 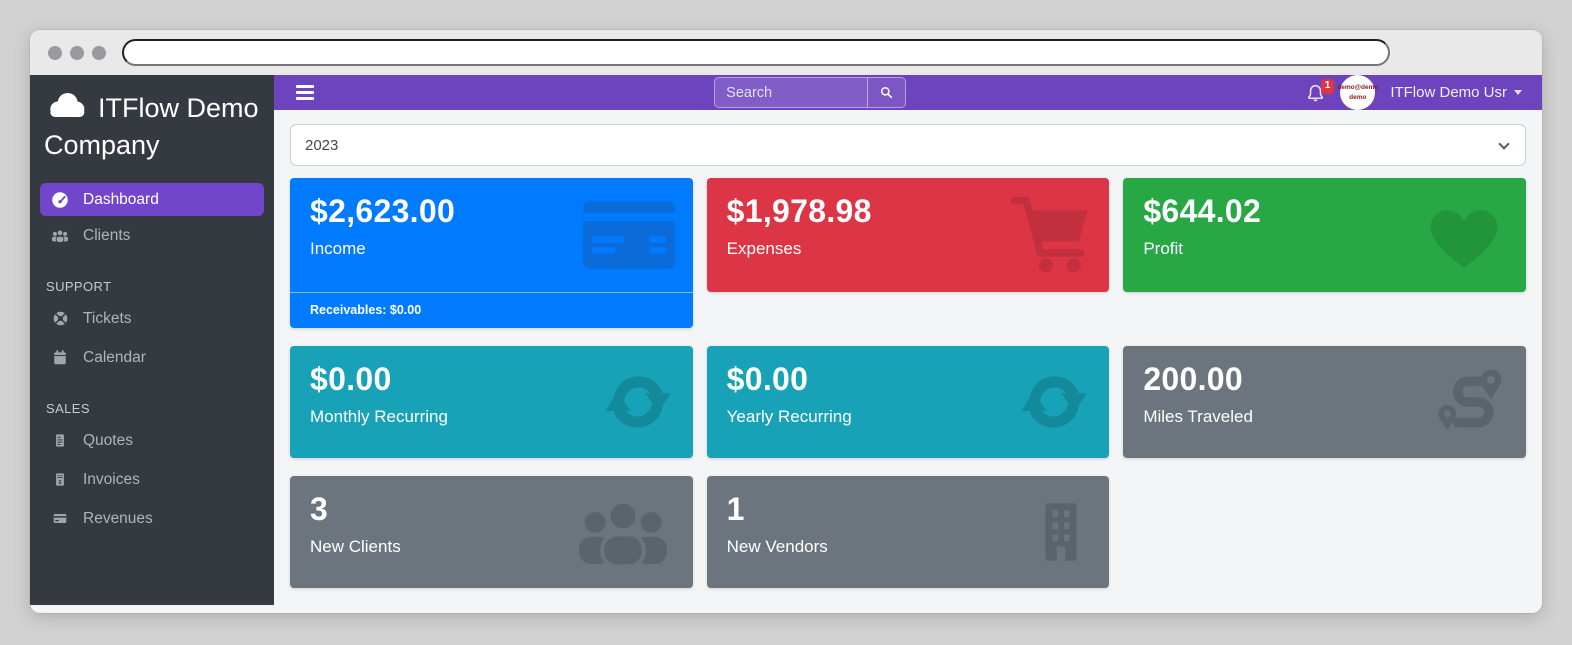 I want to click on file-invoice-dollar-icon: $, so click(x=60, y=479).